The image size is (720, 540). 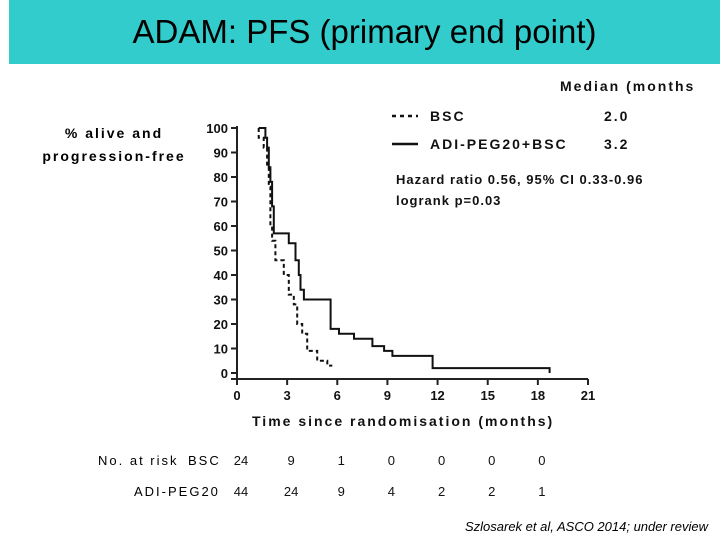 What do you see at coordinates (617, 116) in the screenshot?
I see `legend-item-bsc-median: 2.0` at bounding box center [617, 116].